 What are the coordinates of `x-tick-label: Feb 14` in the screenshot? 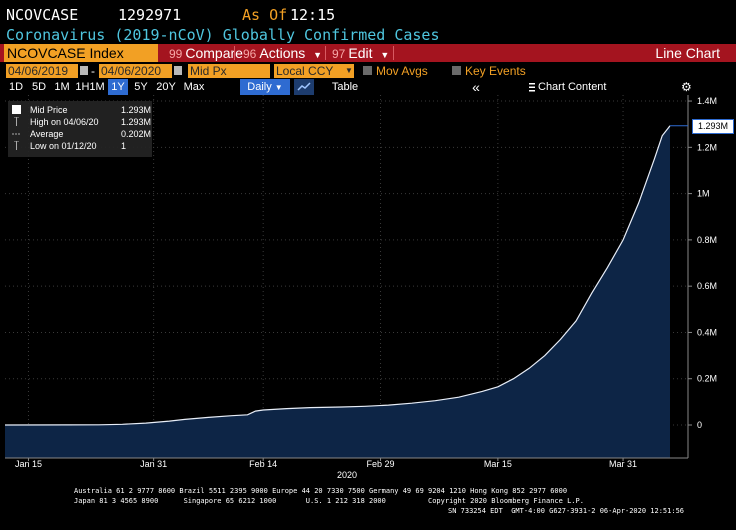 It's located at (263, 464).